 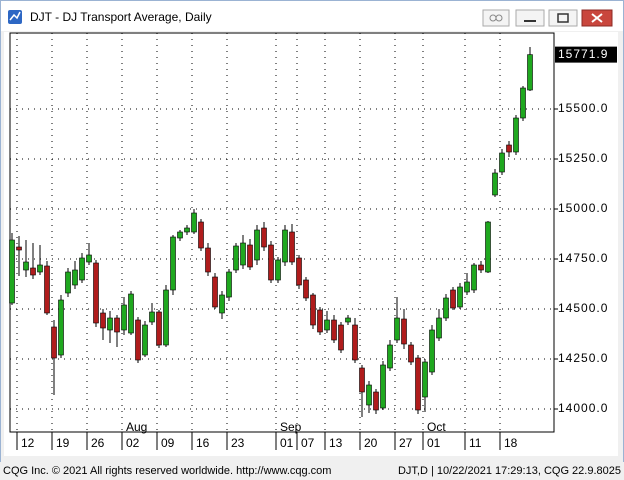 What do you see at coordinates (530, 18) in the screenshot?
I see `minimize-button` at bounding box center [530, 18].